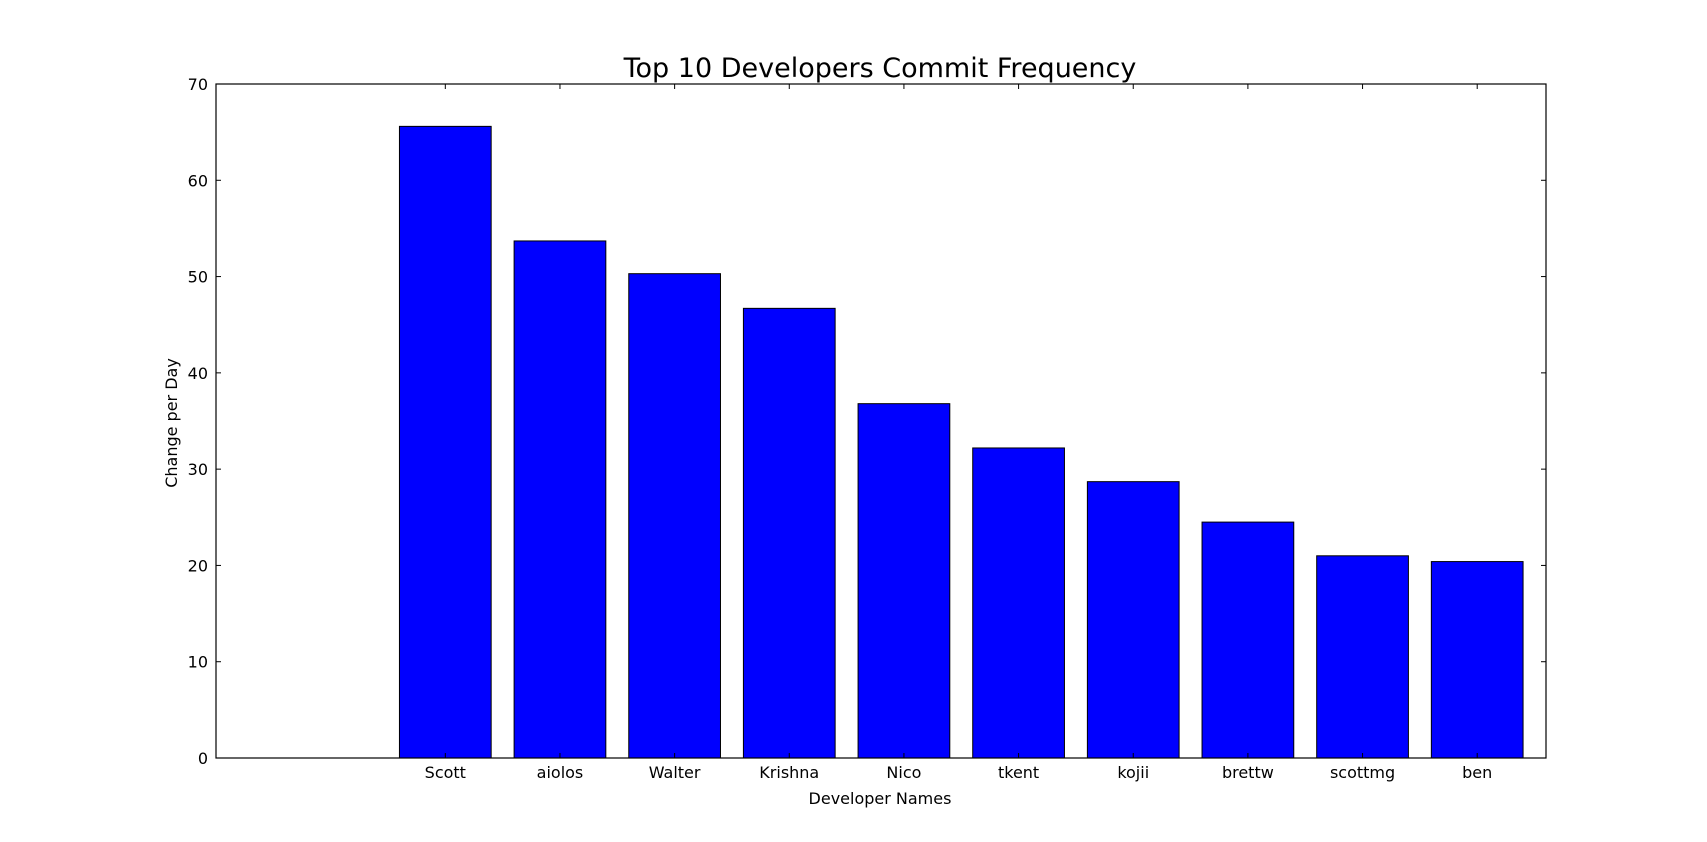 The image size is (1707, 842). I want to click on y-tick-label: 60, so click(198, 180).